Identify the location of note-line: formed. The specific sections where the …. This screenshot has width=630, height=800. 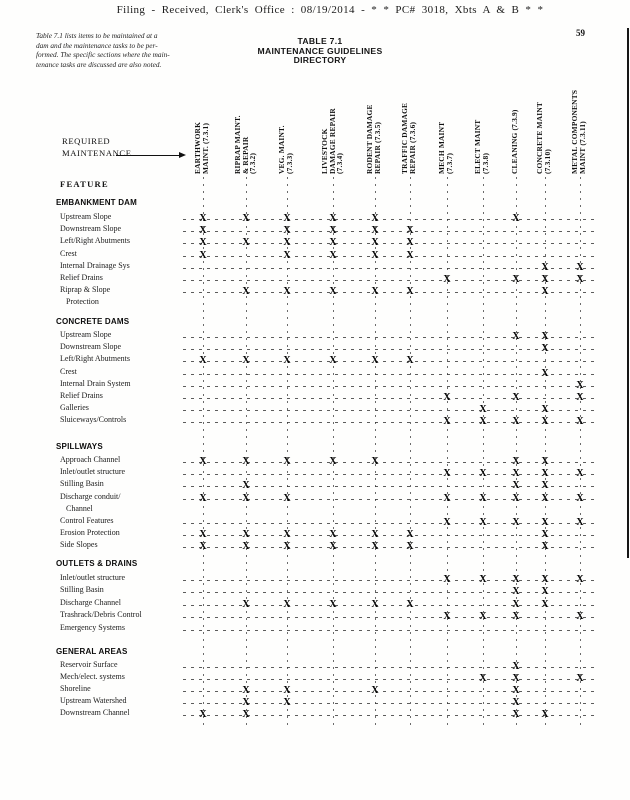
(103, 55).